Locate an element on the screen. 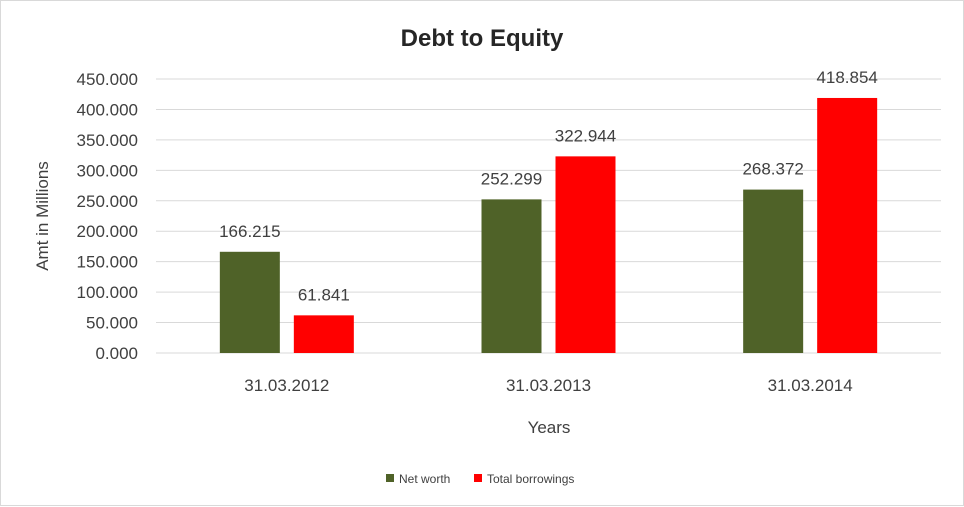  y-tick-label: 200.000 is located at coordinates (107, 231).